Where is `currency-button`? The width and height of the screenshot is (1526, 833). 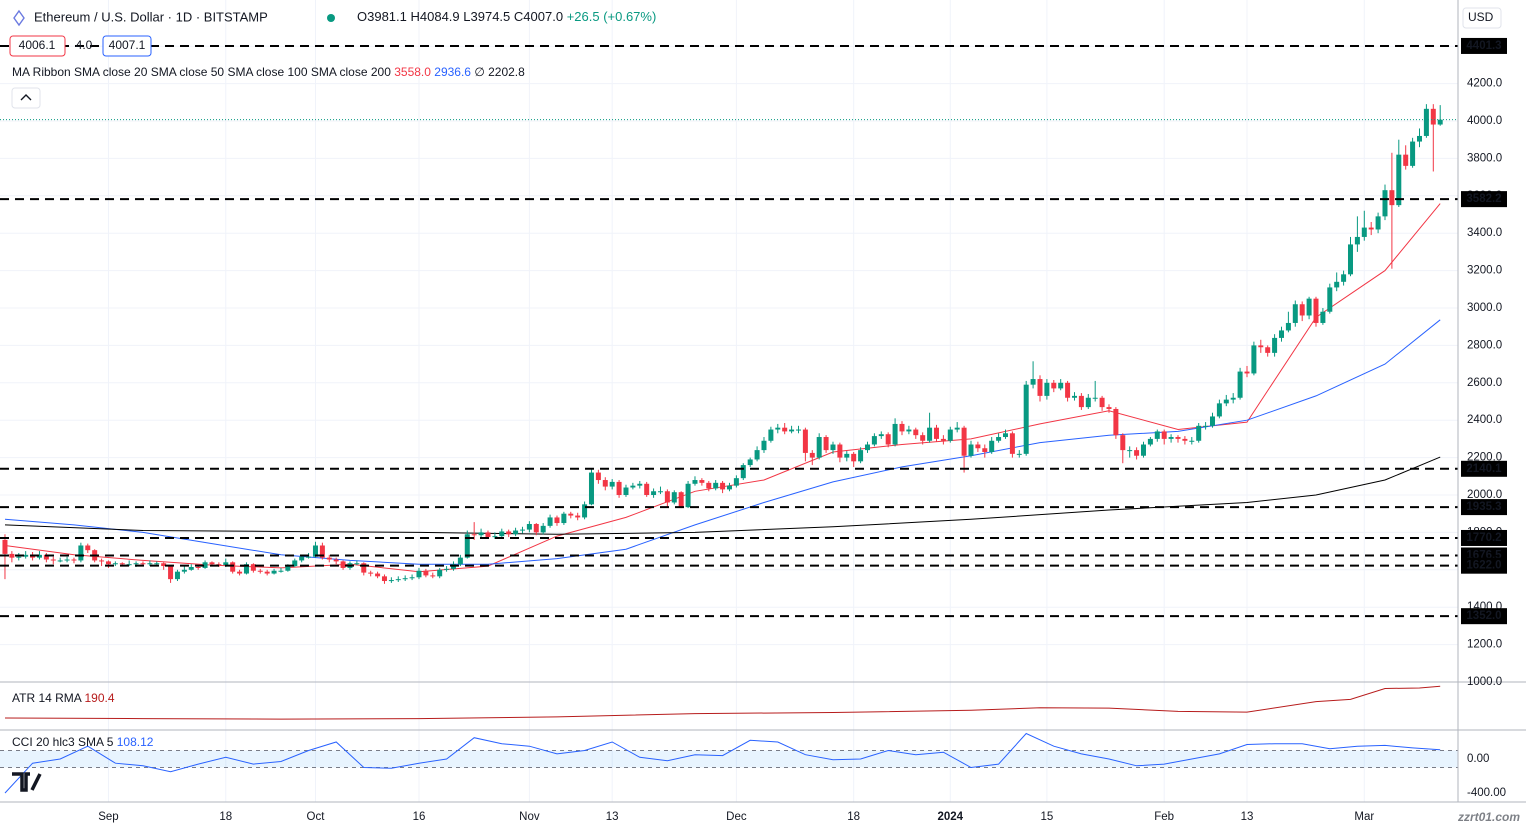 currency-button is located at coordinates (1482, 18).